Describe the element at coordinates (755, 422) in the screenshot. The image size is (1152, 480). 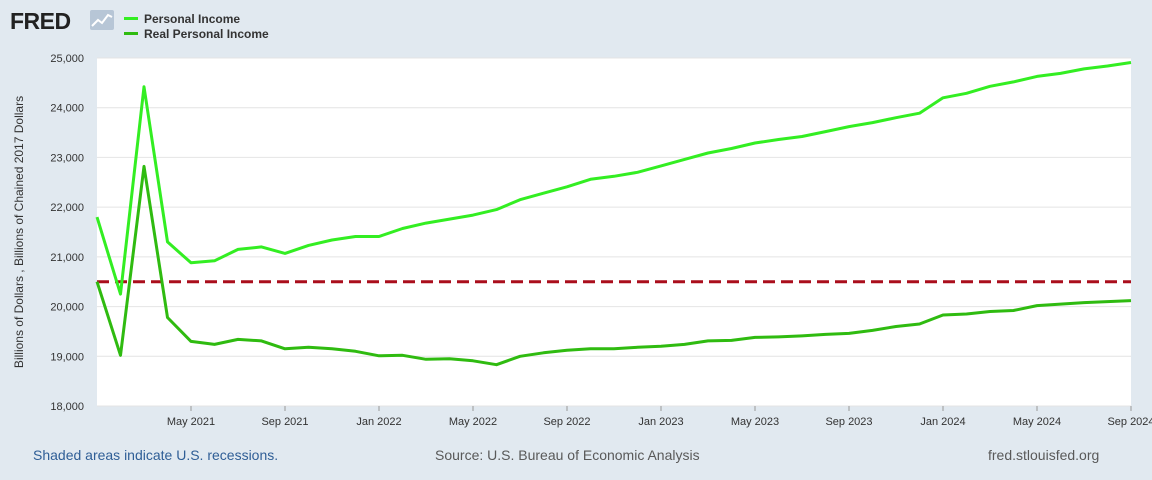
I see `x-tick-label: May 2023` at that location.